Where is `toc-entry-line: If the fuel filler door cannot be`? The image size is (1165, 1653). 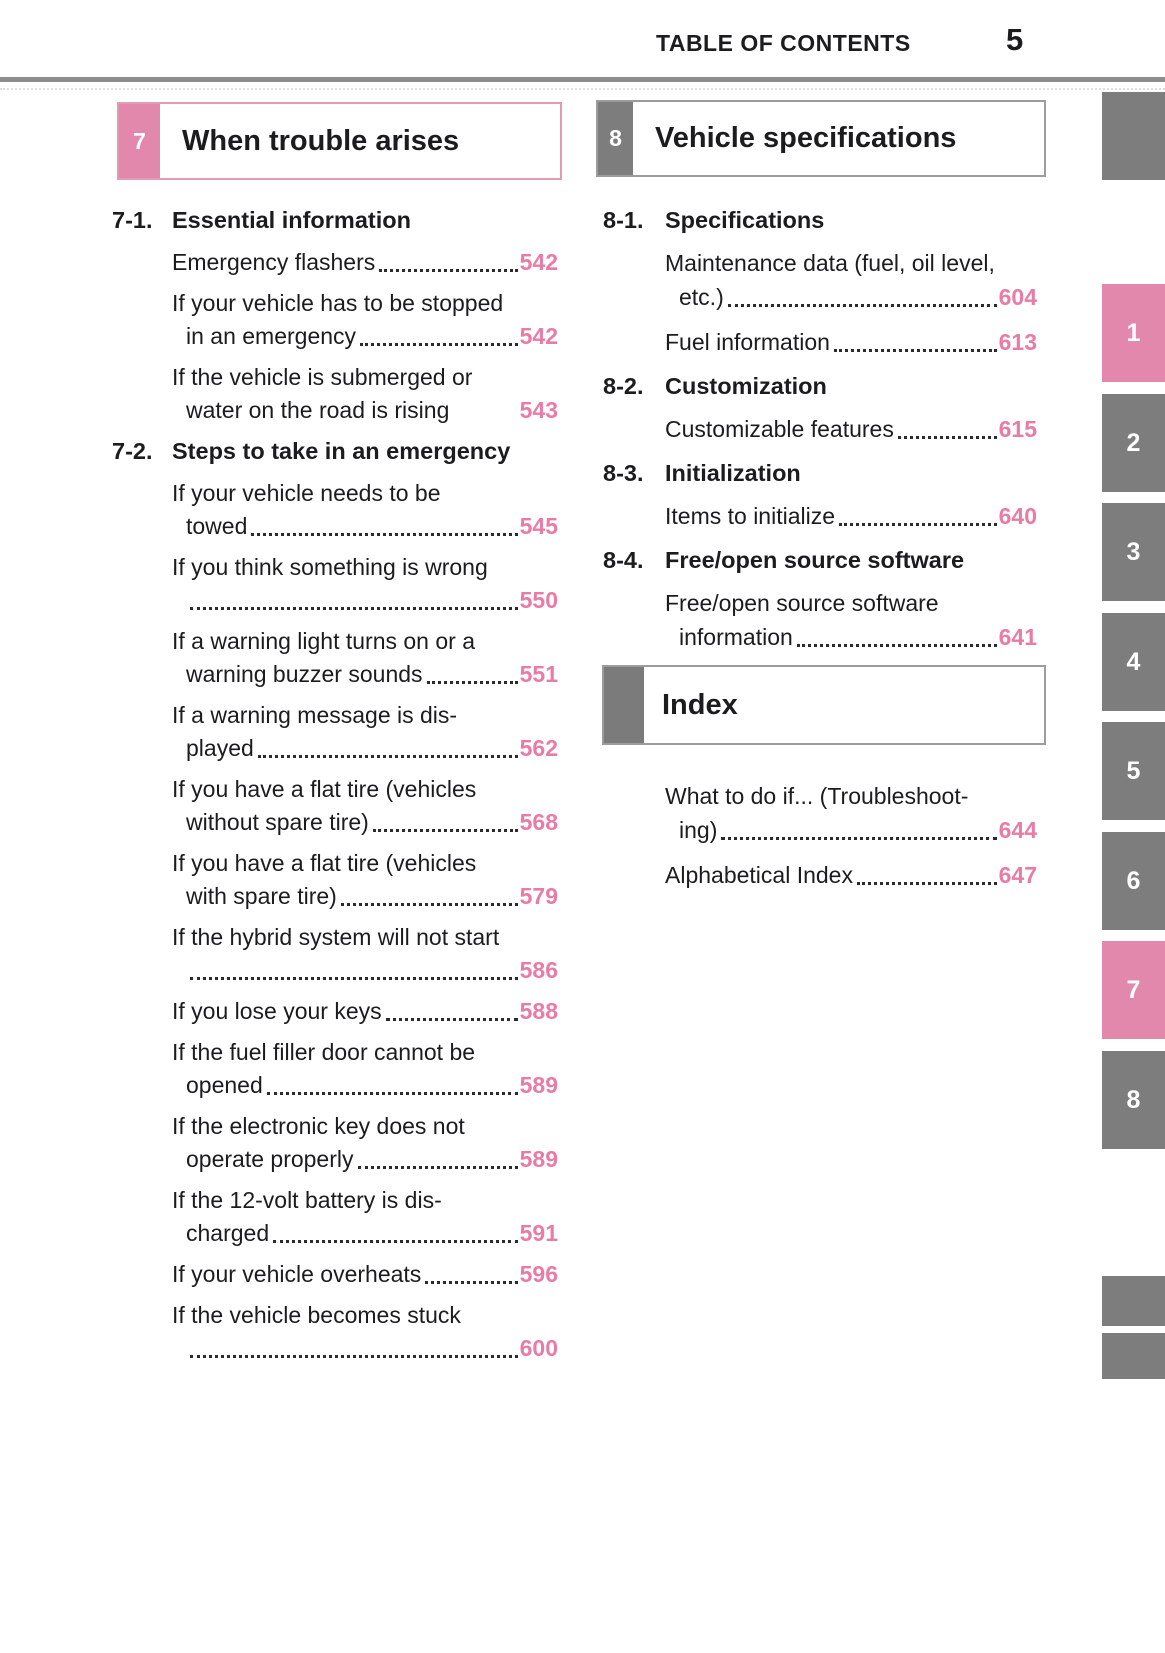
toc-entry-line: If the fuel filler door cannot be is located at coordinates (365, 1052).